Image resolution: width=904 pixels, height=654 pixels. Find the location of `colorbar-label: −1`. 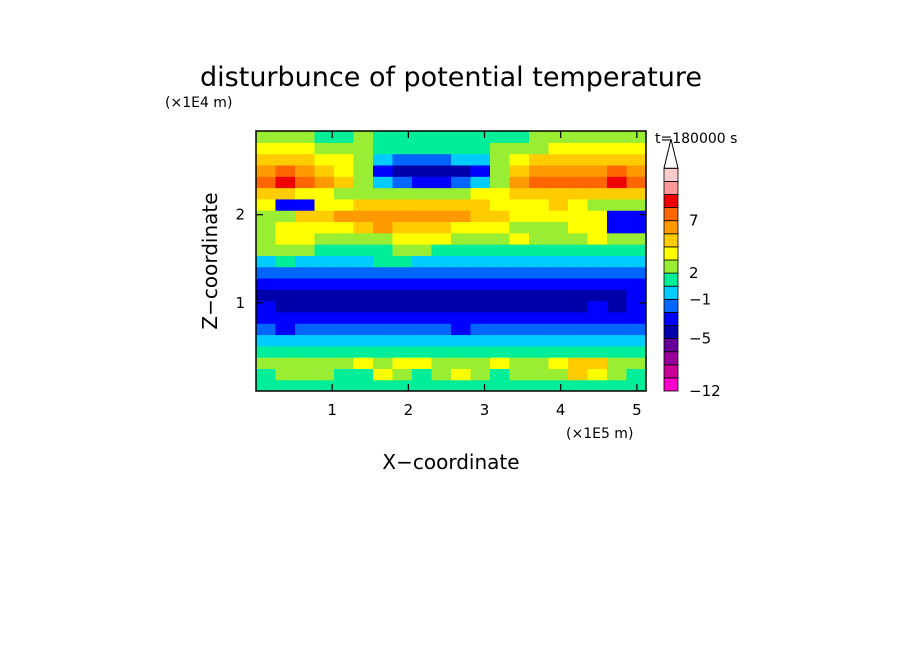

colorbar-label: −1 is located at coordinates (700, 299).